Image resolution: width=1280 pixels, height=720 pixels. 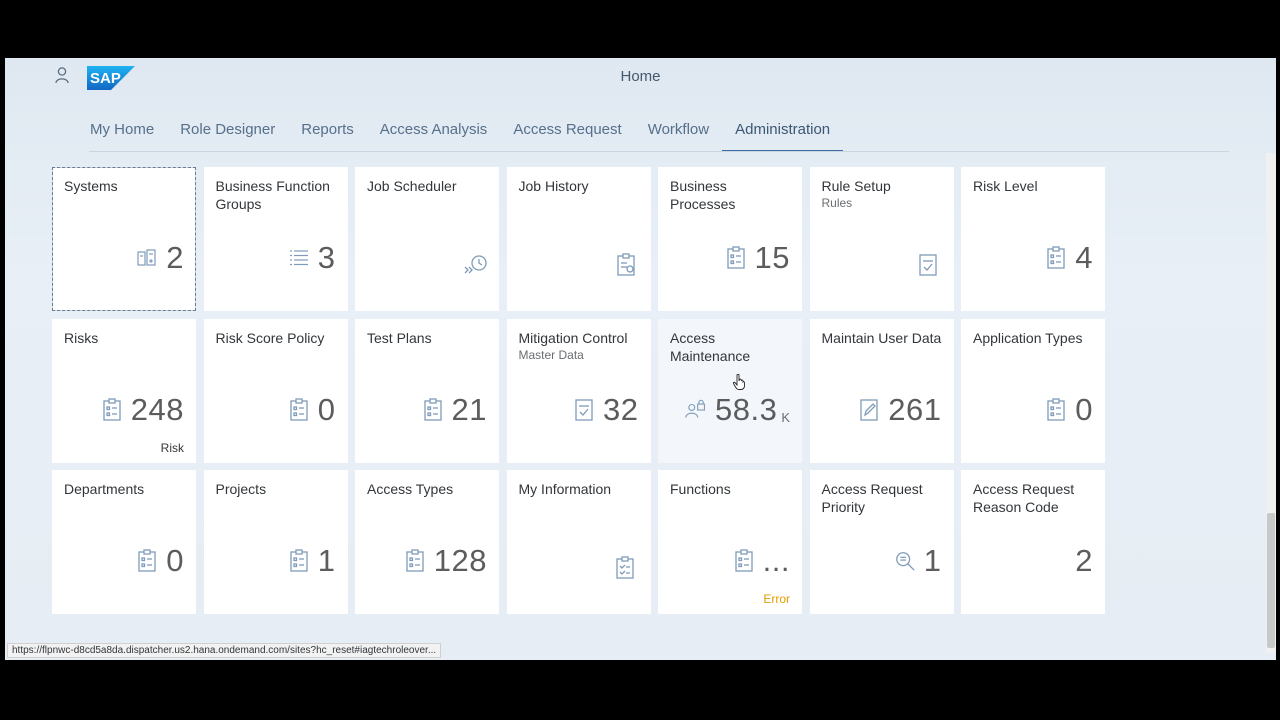 I want to click on tile-rule-setup: Rule Setup Rules, so click(x=881, y=239).